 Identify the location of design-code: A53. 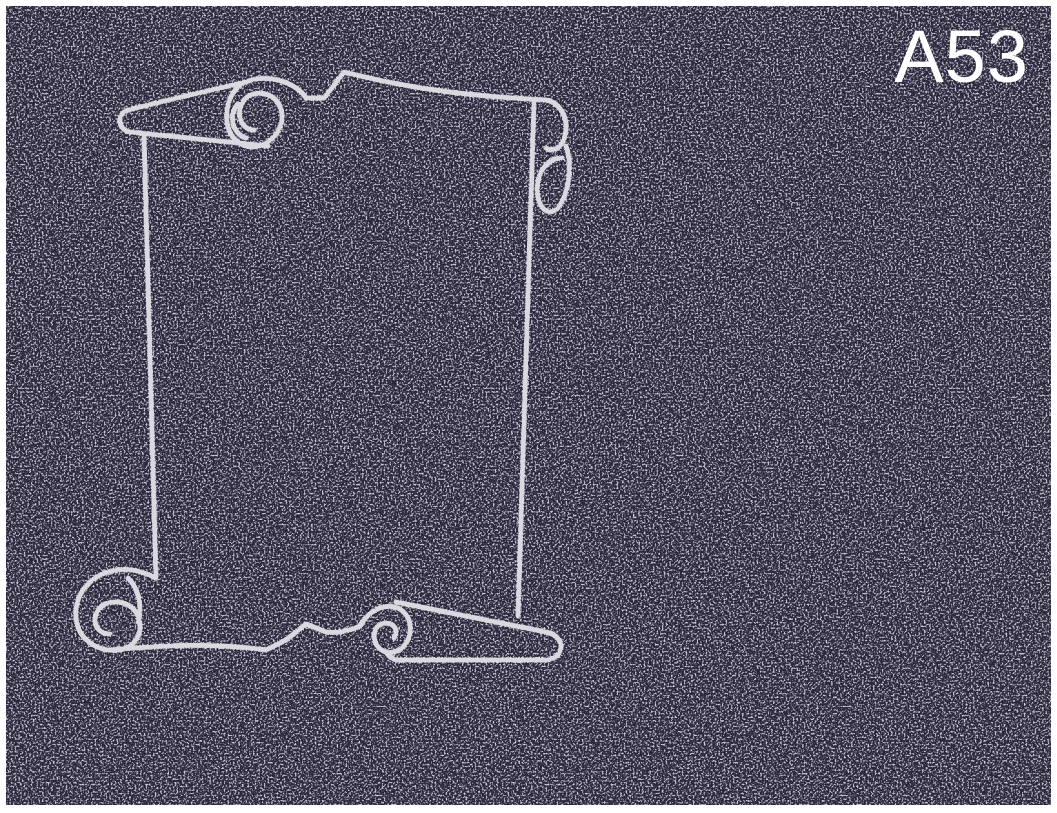
(961, 56).